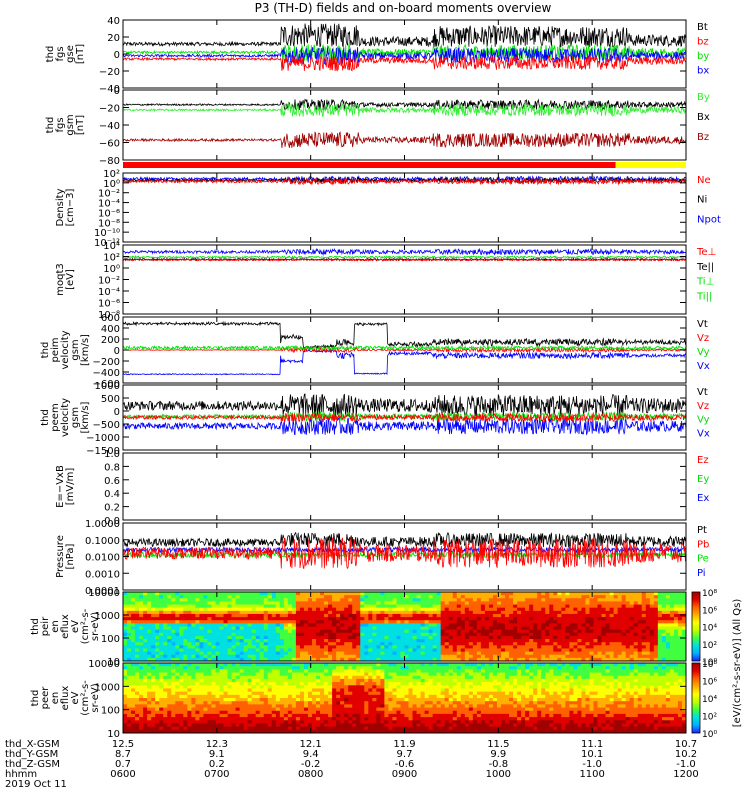  Describe the element at coordinates (404, 414) in the screenshot. I see `panel-data-peem-vel` at that location.